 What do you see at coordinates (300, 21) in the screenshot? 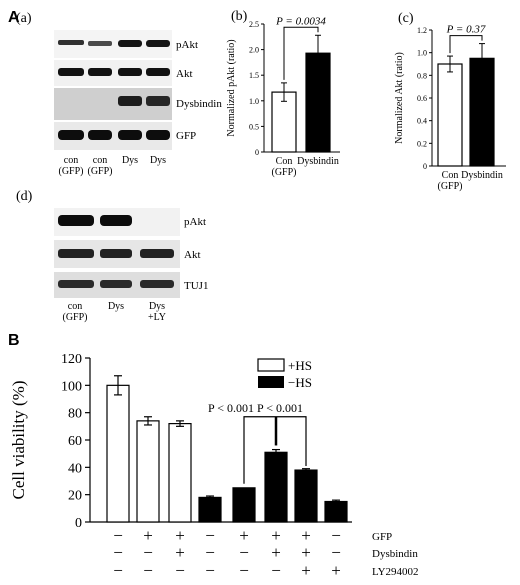
I see `significance-label: P = 0.0034` at bounding box center [300, 21].